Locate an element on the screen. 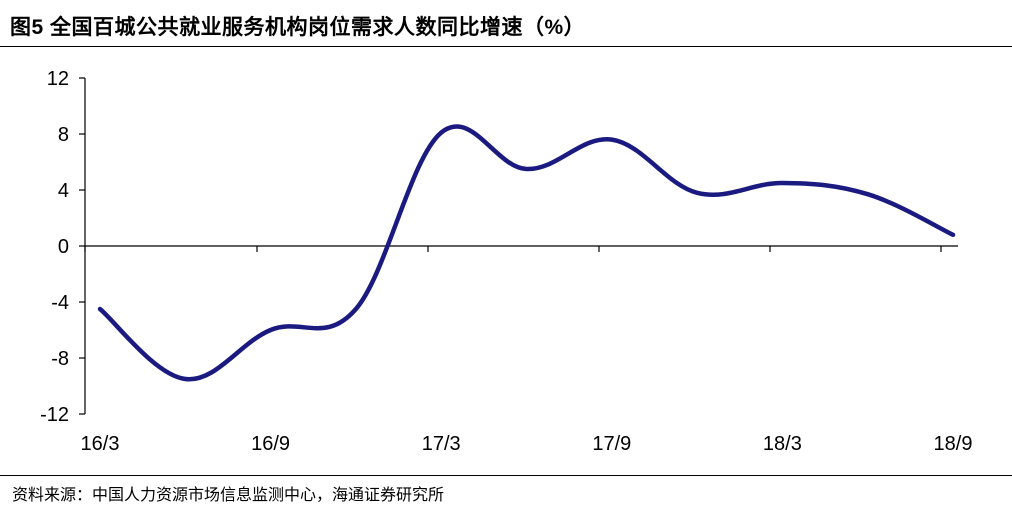 This screenshot has width=1012, height=508. x-tick-label: 16/9 is located at coordinates (270, 444).